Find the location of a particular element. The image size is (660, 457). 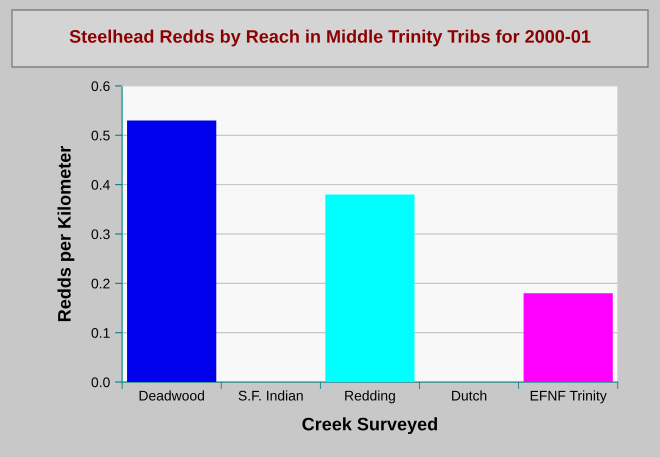

y-tick-label: 0.5 is located at coordinates (101, 135).